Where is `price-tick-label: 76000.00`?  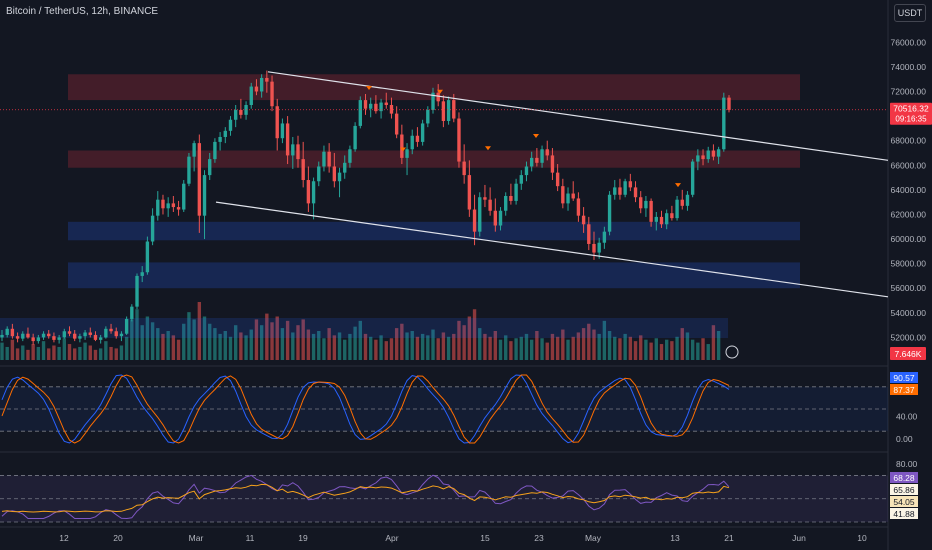 price-tick-label: 76000.00 is located at coordinates (909, 42).